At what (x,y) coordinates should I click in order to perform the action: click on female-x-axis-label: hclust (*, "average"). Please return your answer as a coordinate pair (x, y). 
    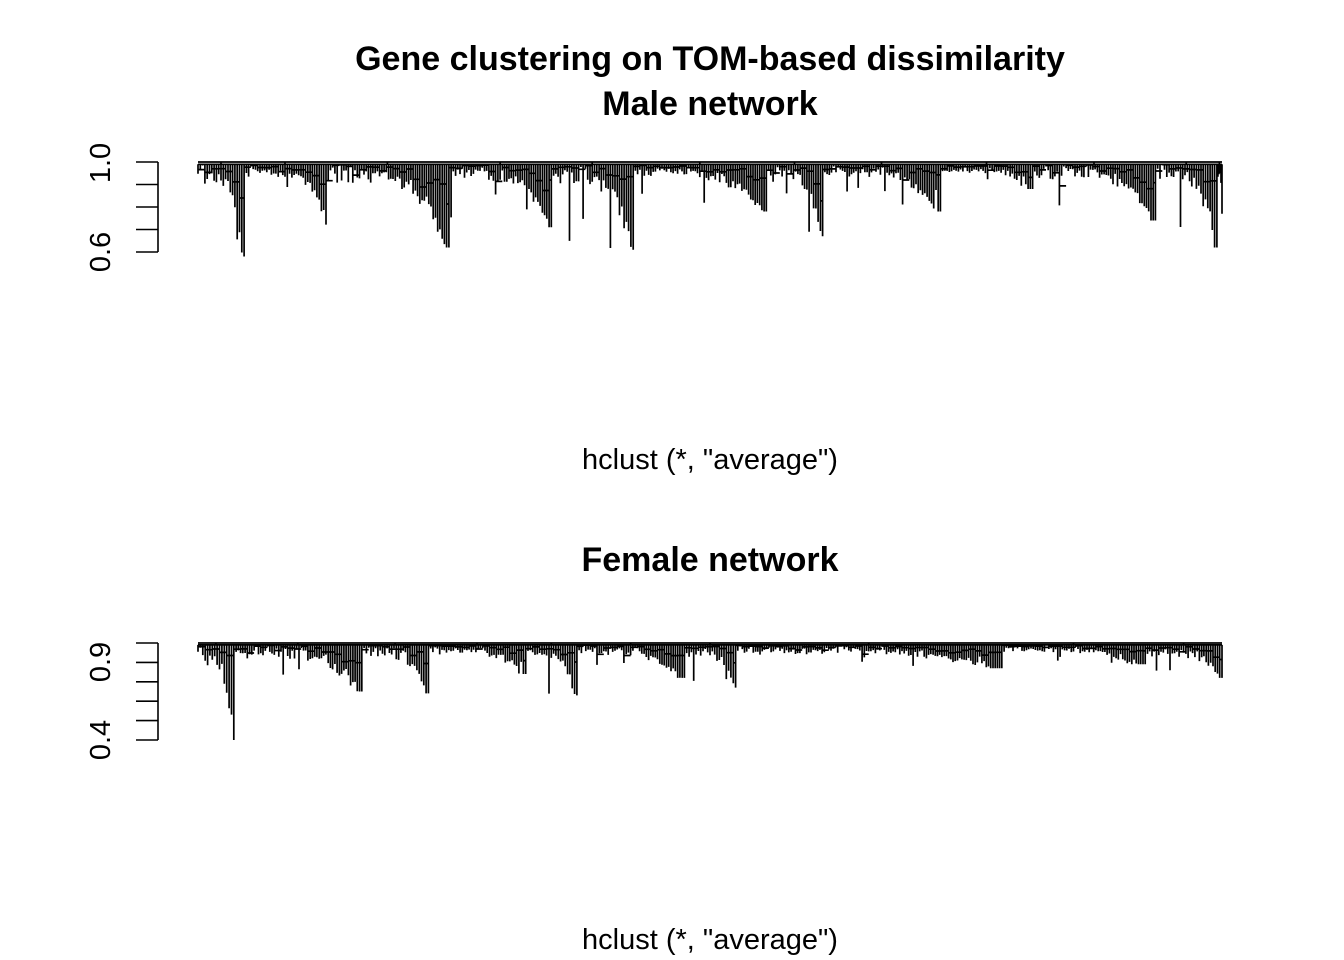
    Looking at the image, I should click on (710, 940).